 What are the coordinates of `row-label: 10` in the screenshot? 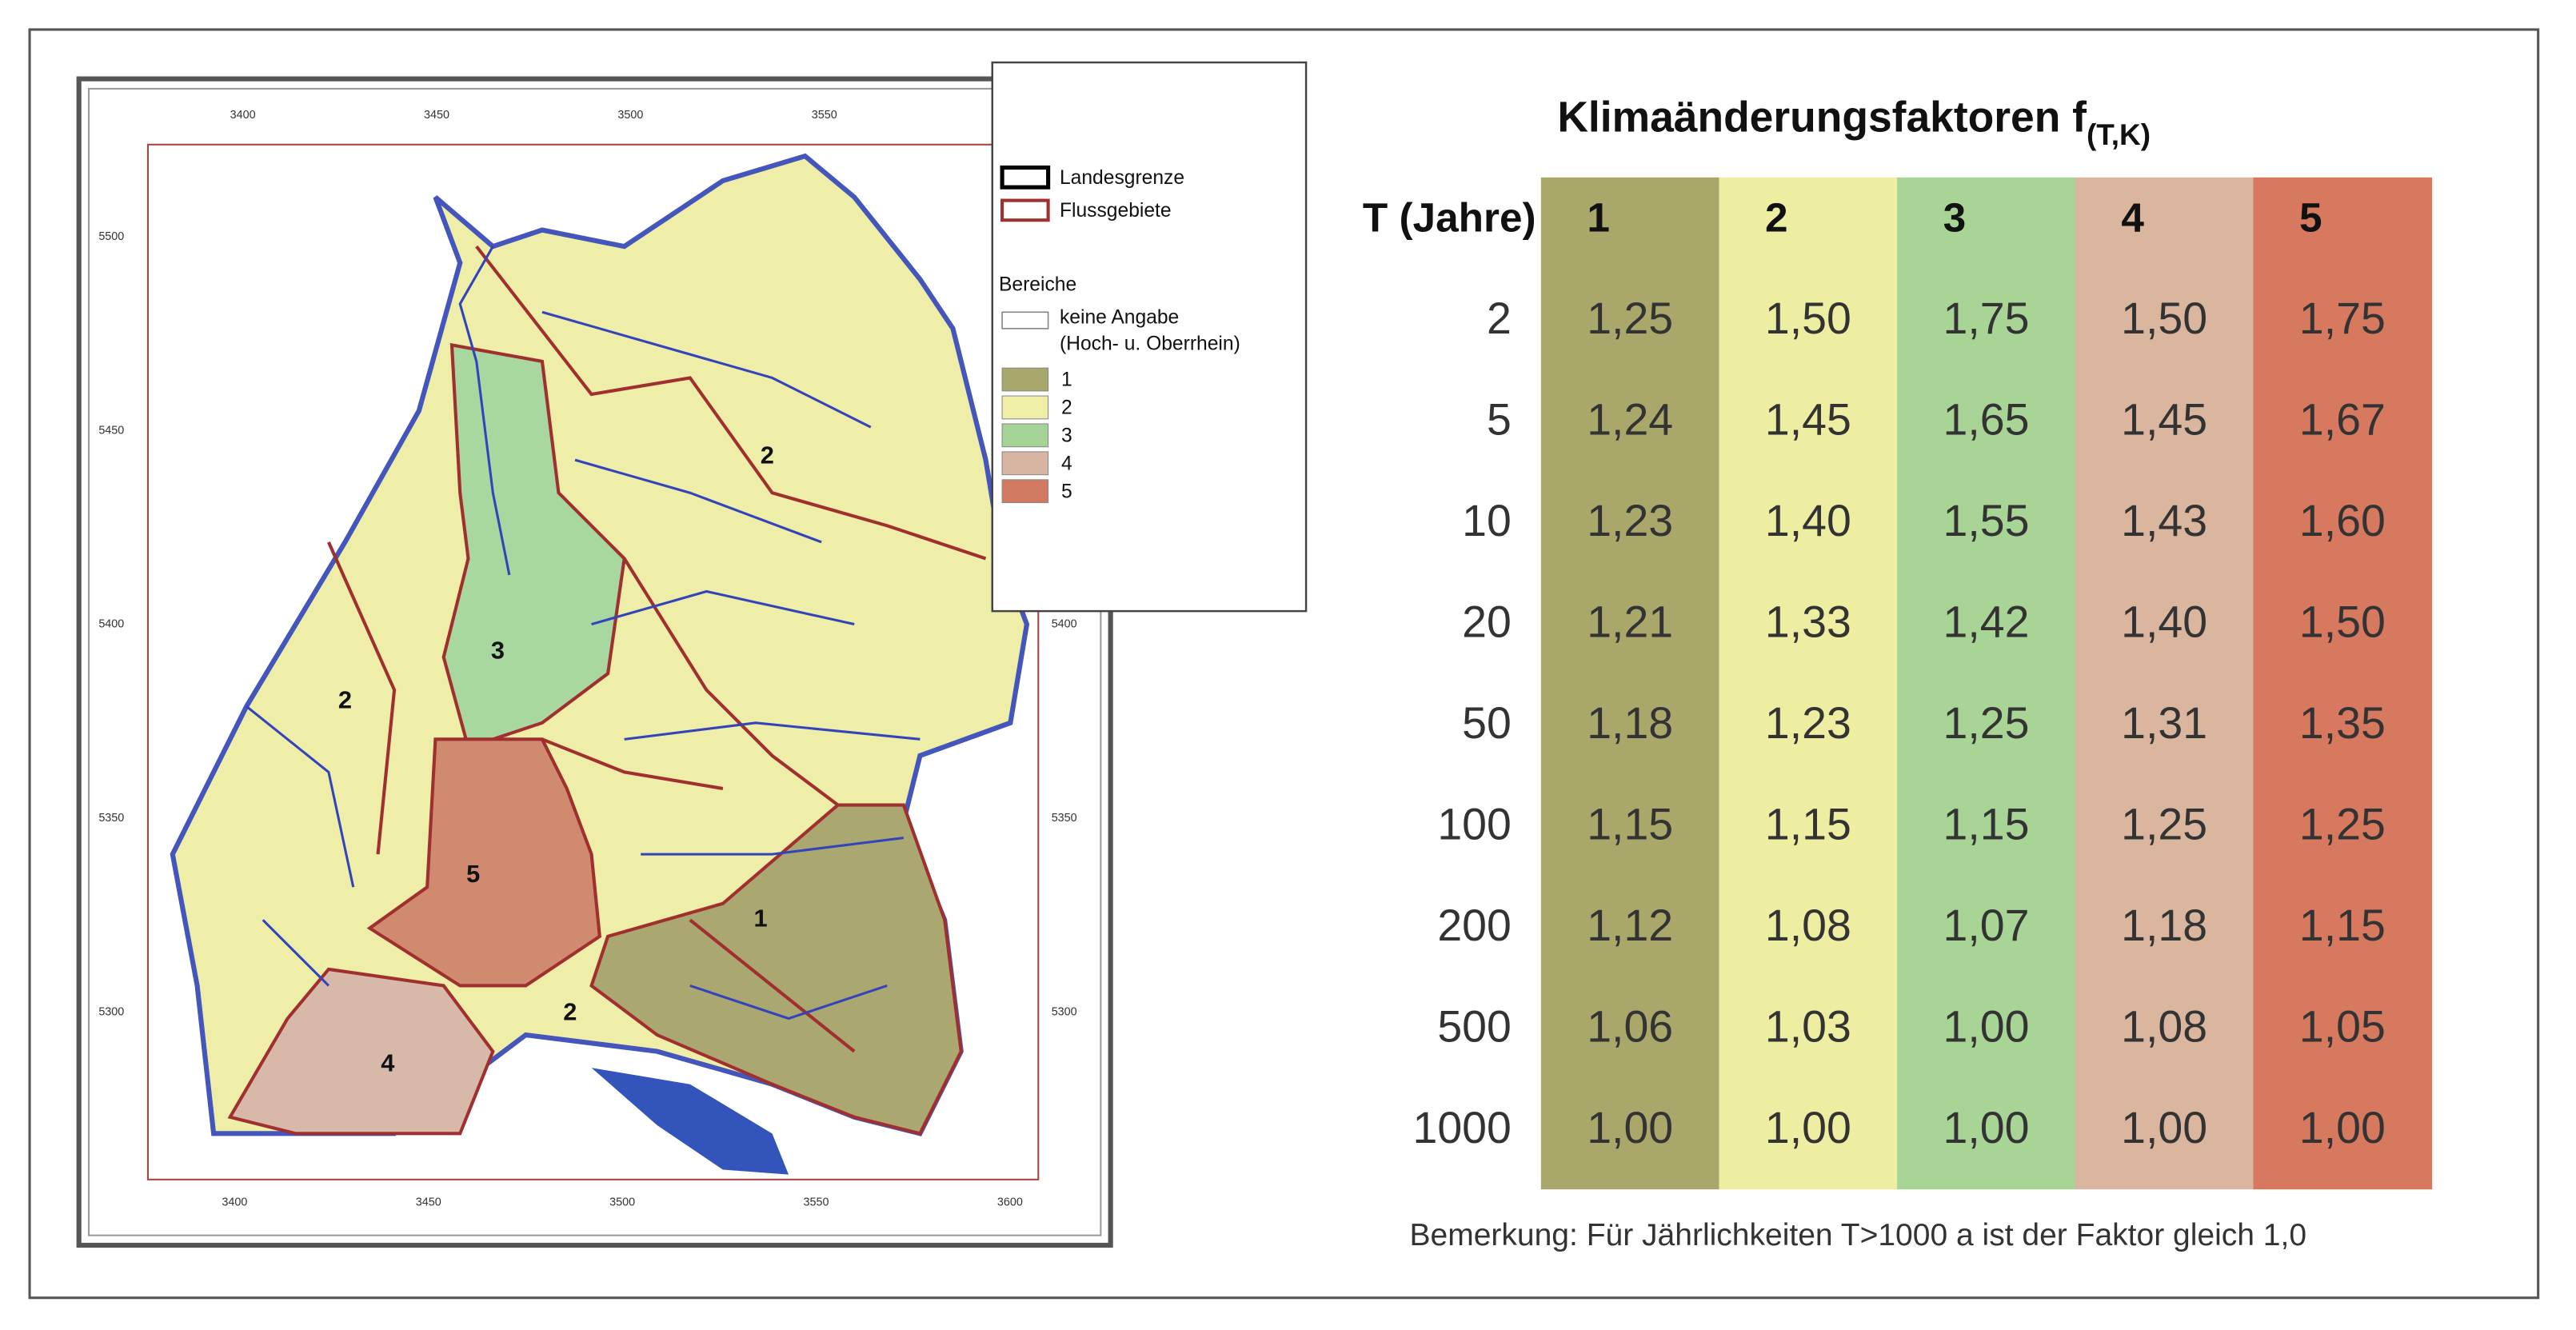 It's located at (1487, 520).